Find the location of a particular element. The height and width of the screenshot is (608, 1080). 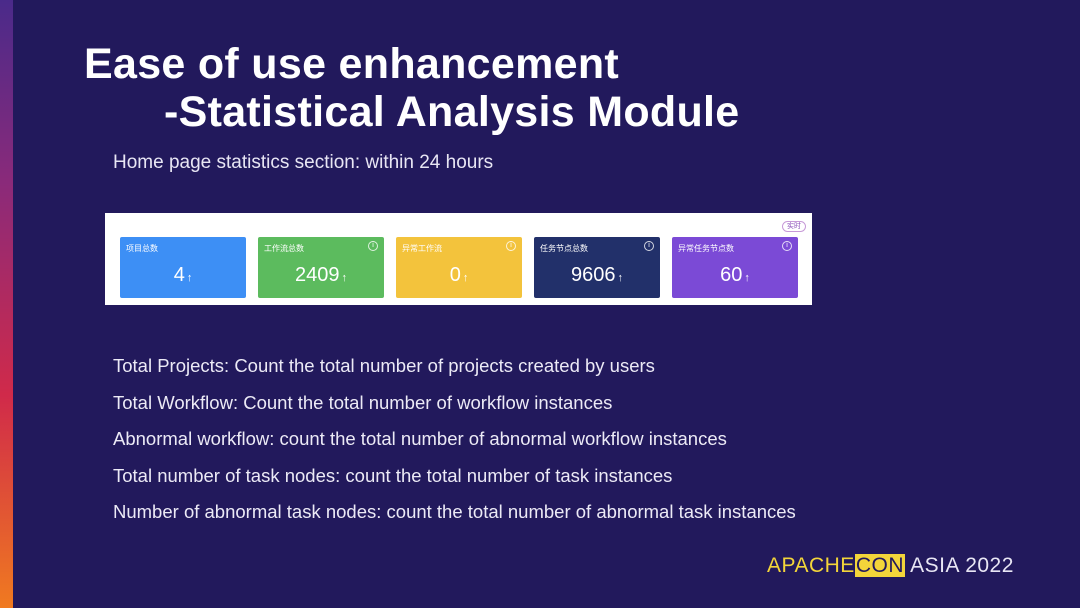

realtime-badge: 实时 is located at coordinates (794, 226).